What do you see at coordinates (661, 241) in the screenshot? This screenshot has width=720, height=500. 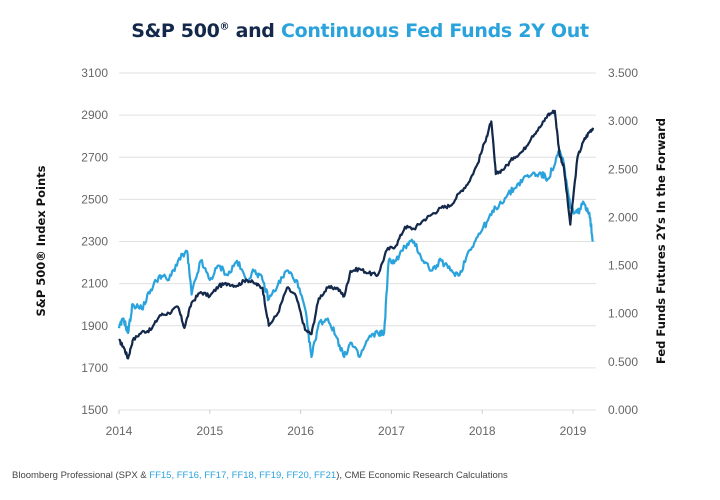 I see `right-y-axis-title: Fed Funds Futures 2Ys In the Forward` at bounding box center [661, 241].